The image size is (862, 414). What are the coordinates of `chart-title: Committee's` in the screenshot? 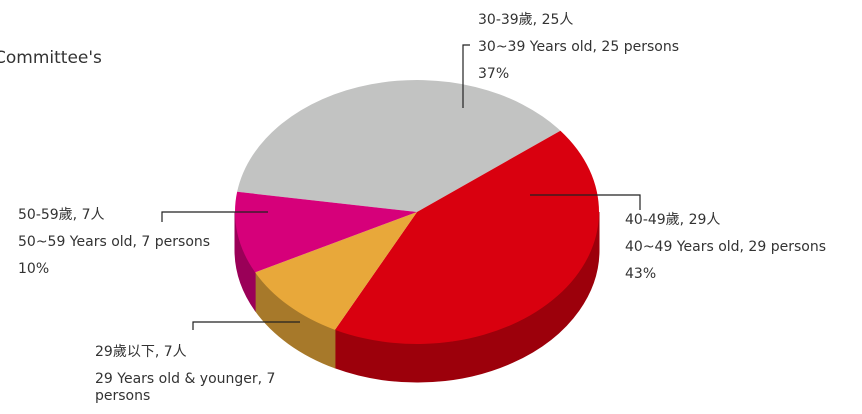 It's located at (51, 58).